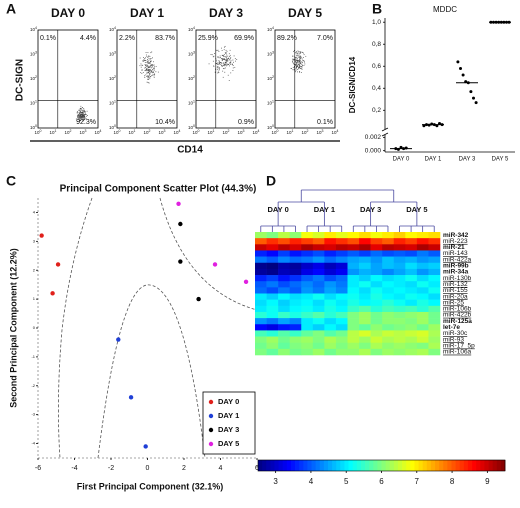  I want to click on row-label: miR-106a, so click(457, 352).